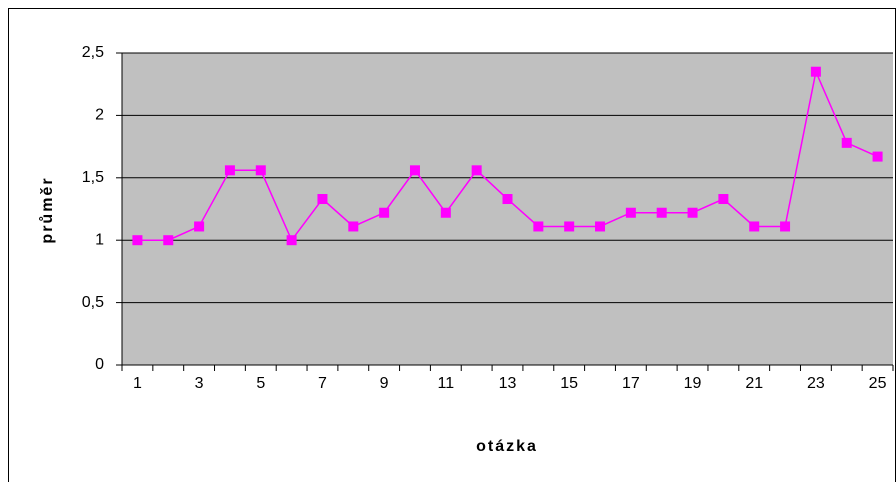 The image size is (896, 482). I want to click on y-tick-label: 2, so click(99, 115).